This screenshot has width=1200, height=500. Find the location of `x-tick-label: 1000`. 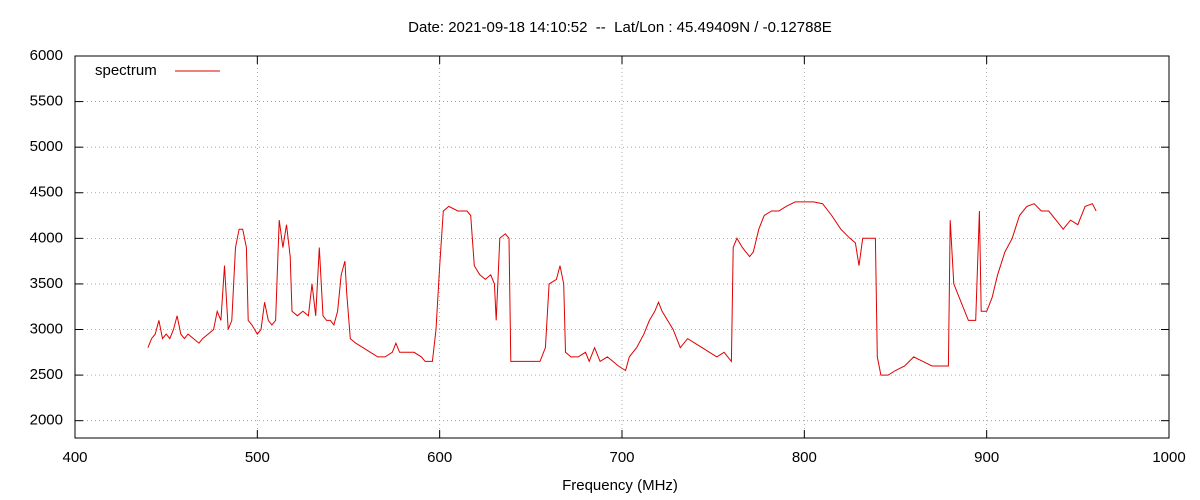

x-tick-label: 1000 is located at coordinates (1168, 457).